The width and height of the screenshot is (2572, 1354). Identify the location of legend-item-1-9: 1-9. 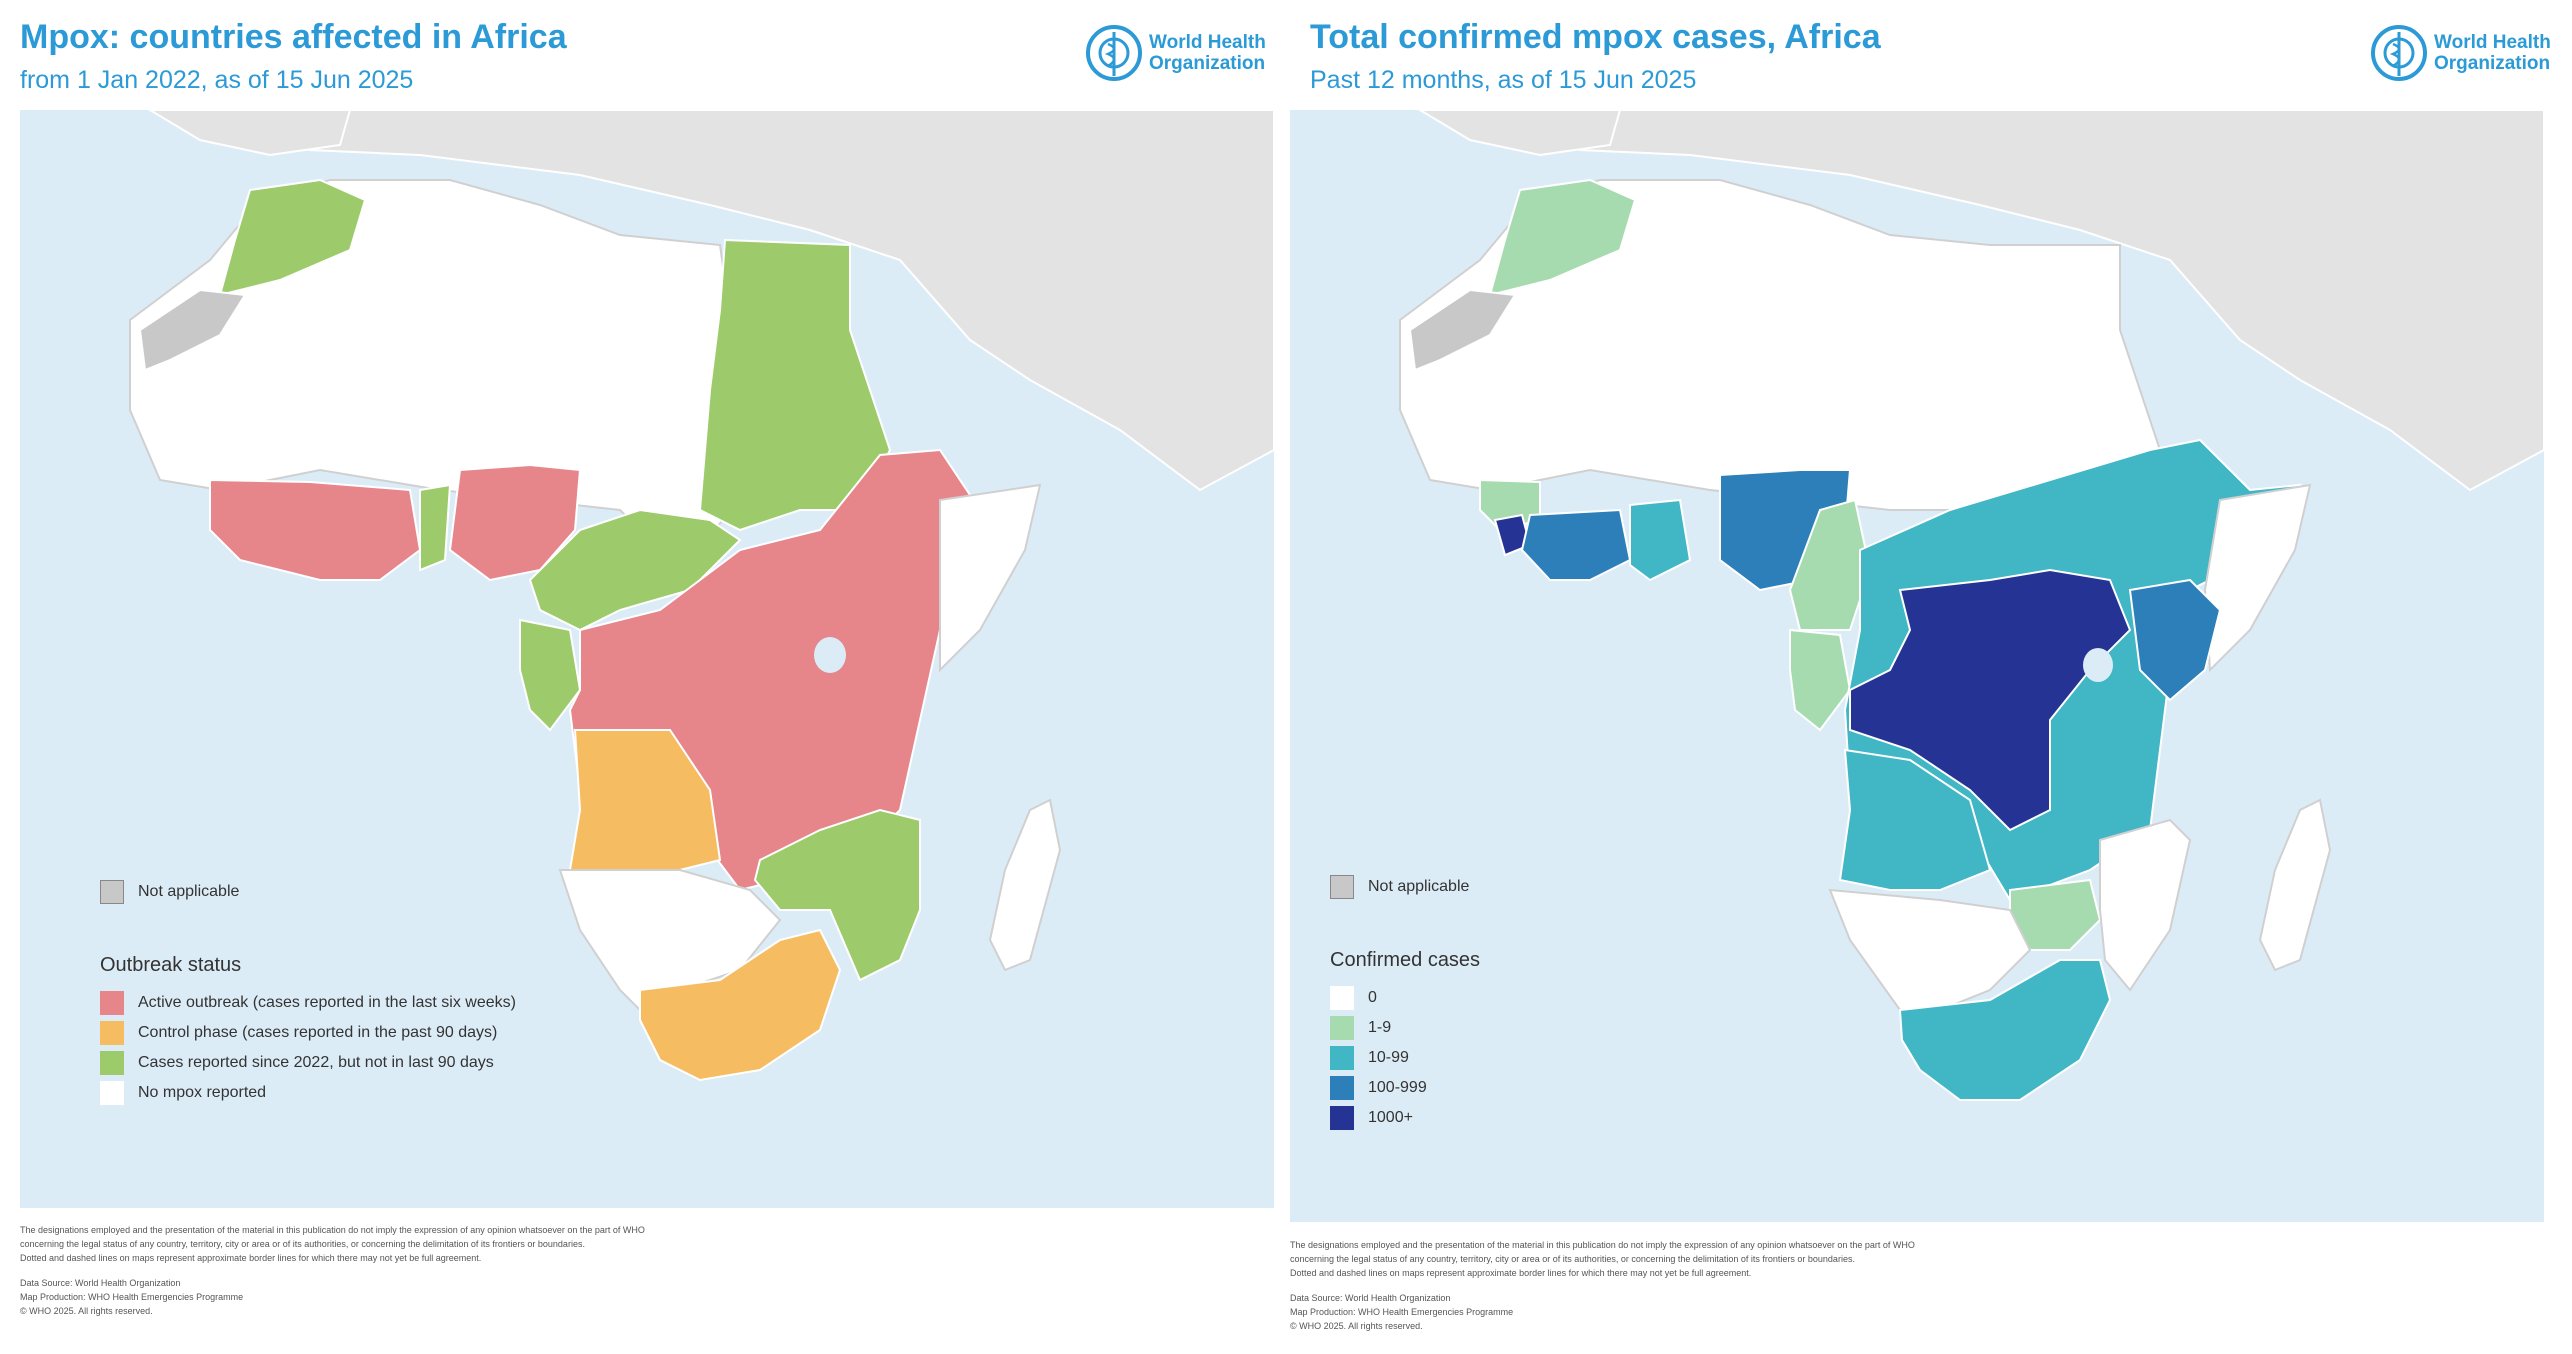
(1380, 1027).